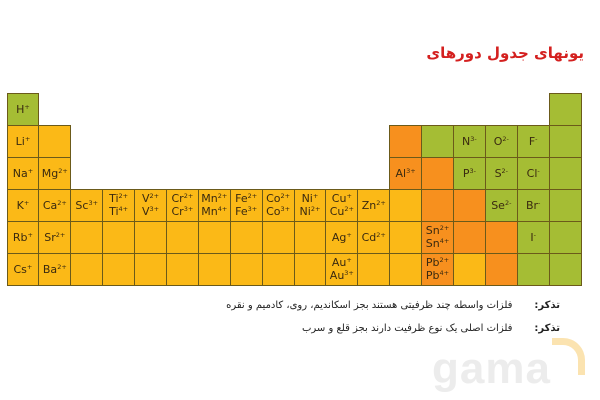  Describe the element at coordinates (341, 211) in the screenshot. I see `ion-label: Cu2+` at that location.